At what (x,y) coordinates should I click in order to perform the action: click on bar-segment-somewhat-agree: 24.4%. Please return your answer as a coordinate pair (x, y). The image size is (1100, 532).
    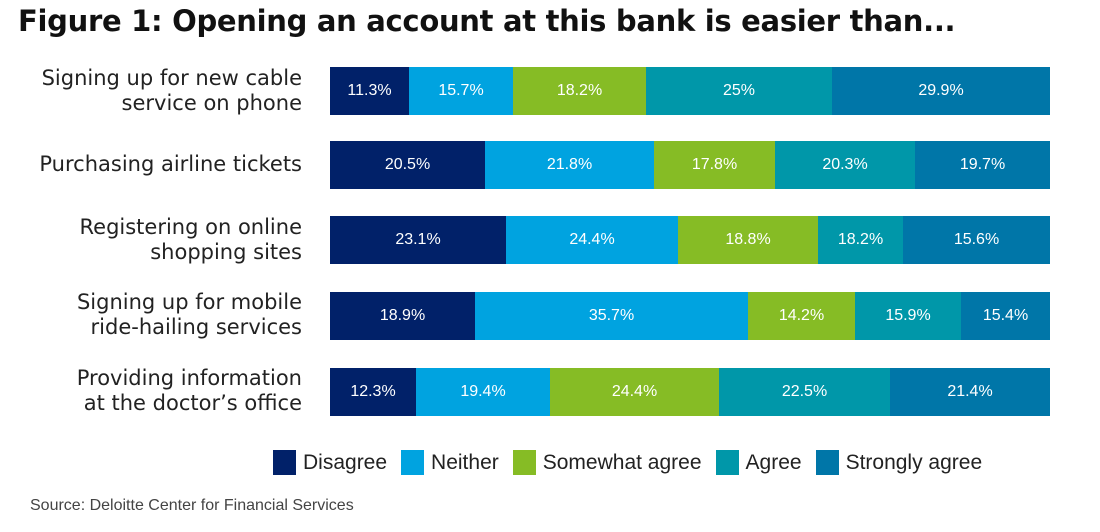
    Looking at the image, I should click on (634, 392).